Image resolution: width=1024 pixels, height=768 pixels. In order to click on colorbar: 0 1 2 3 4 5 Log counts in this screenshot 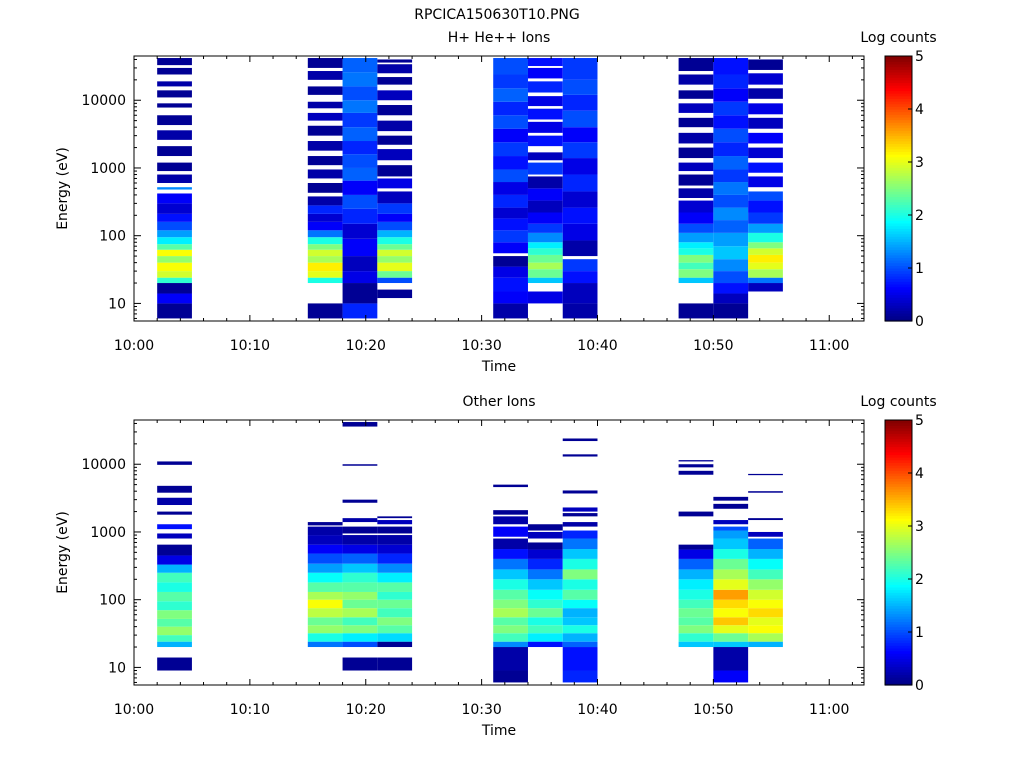, I will do `click(898, 544)`.